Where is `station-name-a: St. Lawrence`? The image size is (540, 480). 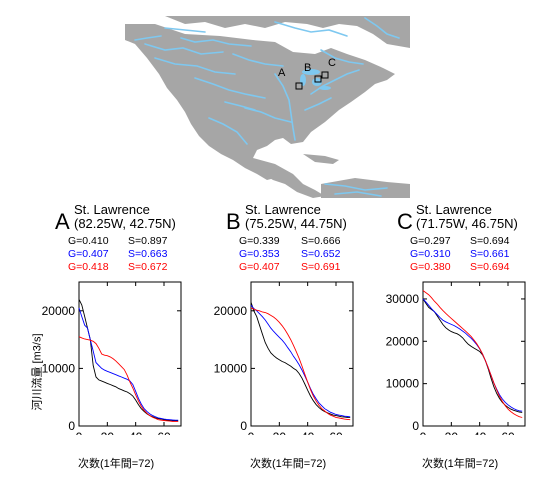 station-name-a: St. Lawrence is located at coordinates (112, 209).